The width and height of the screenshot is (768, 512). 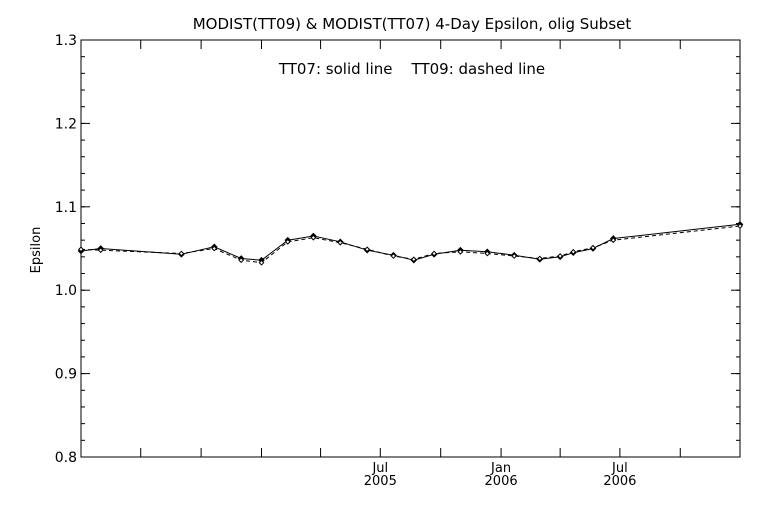 What do you see at coordinates (380, 481) in the screenshot?
I see `x-tick-year: 2005` at bounding box center [380, 481].